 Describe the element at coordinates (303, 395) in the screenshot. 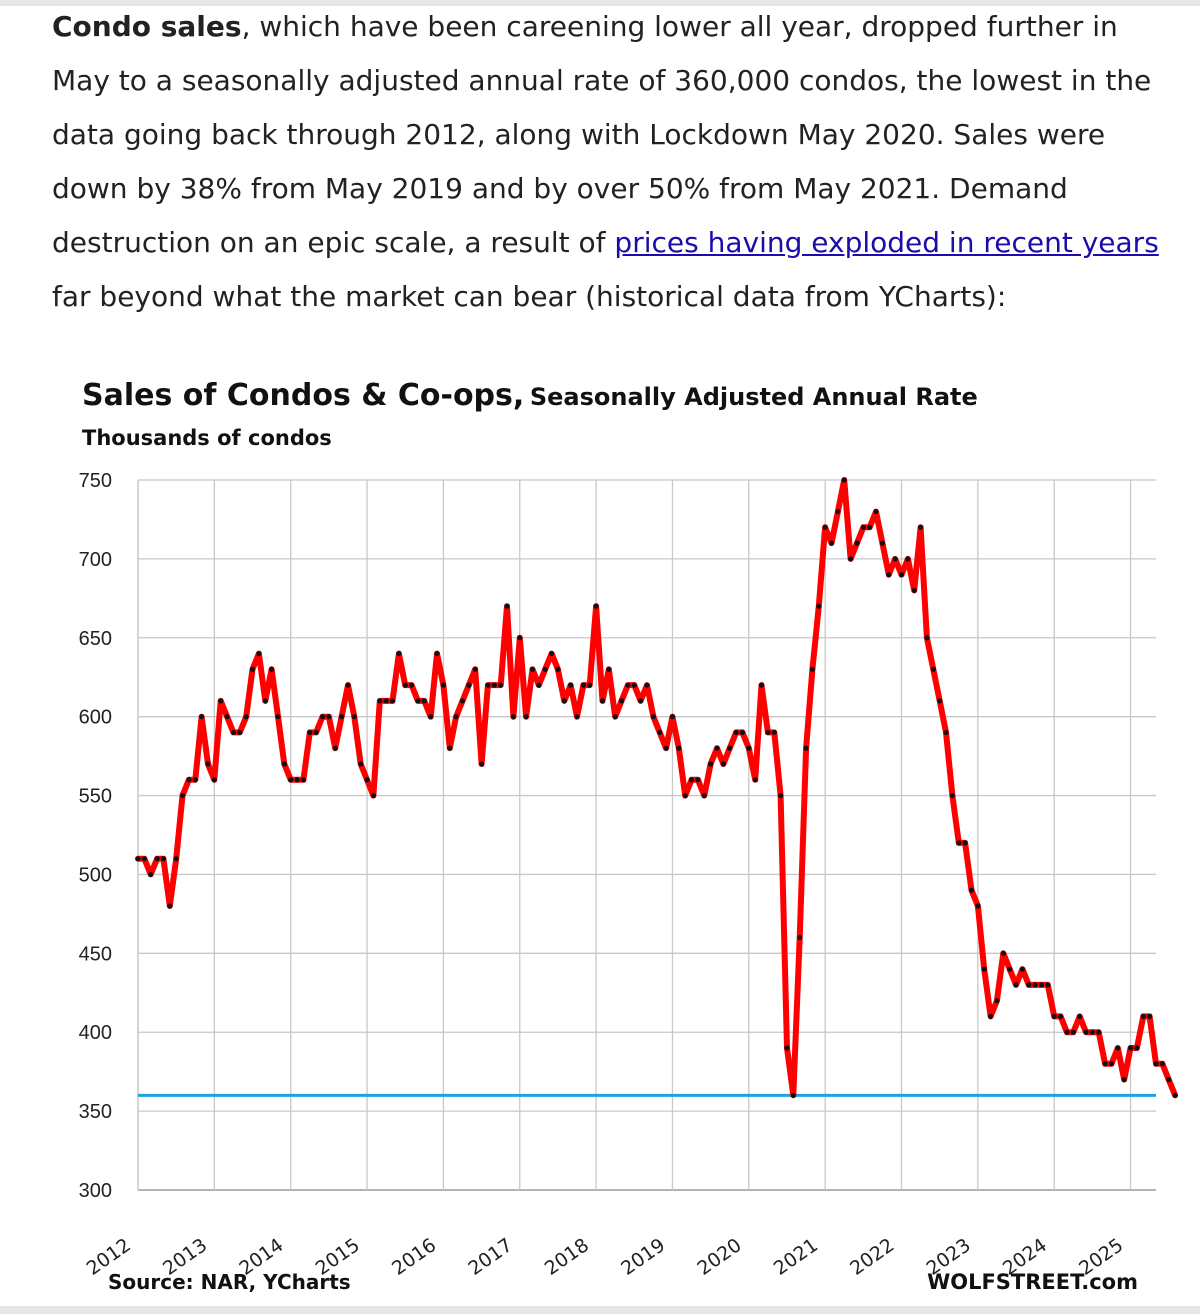

I see `chart-title-main: Sales of Condos & Co-ops,` at that location.